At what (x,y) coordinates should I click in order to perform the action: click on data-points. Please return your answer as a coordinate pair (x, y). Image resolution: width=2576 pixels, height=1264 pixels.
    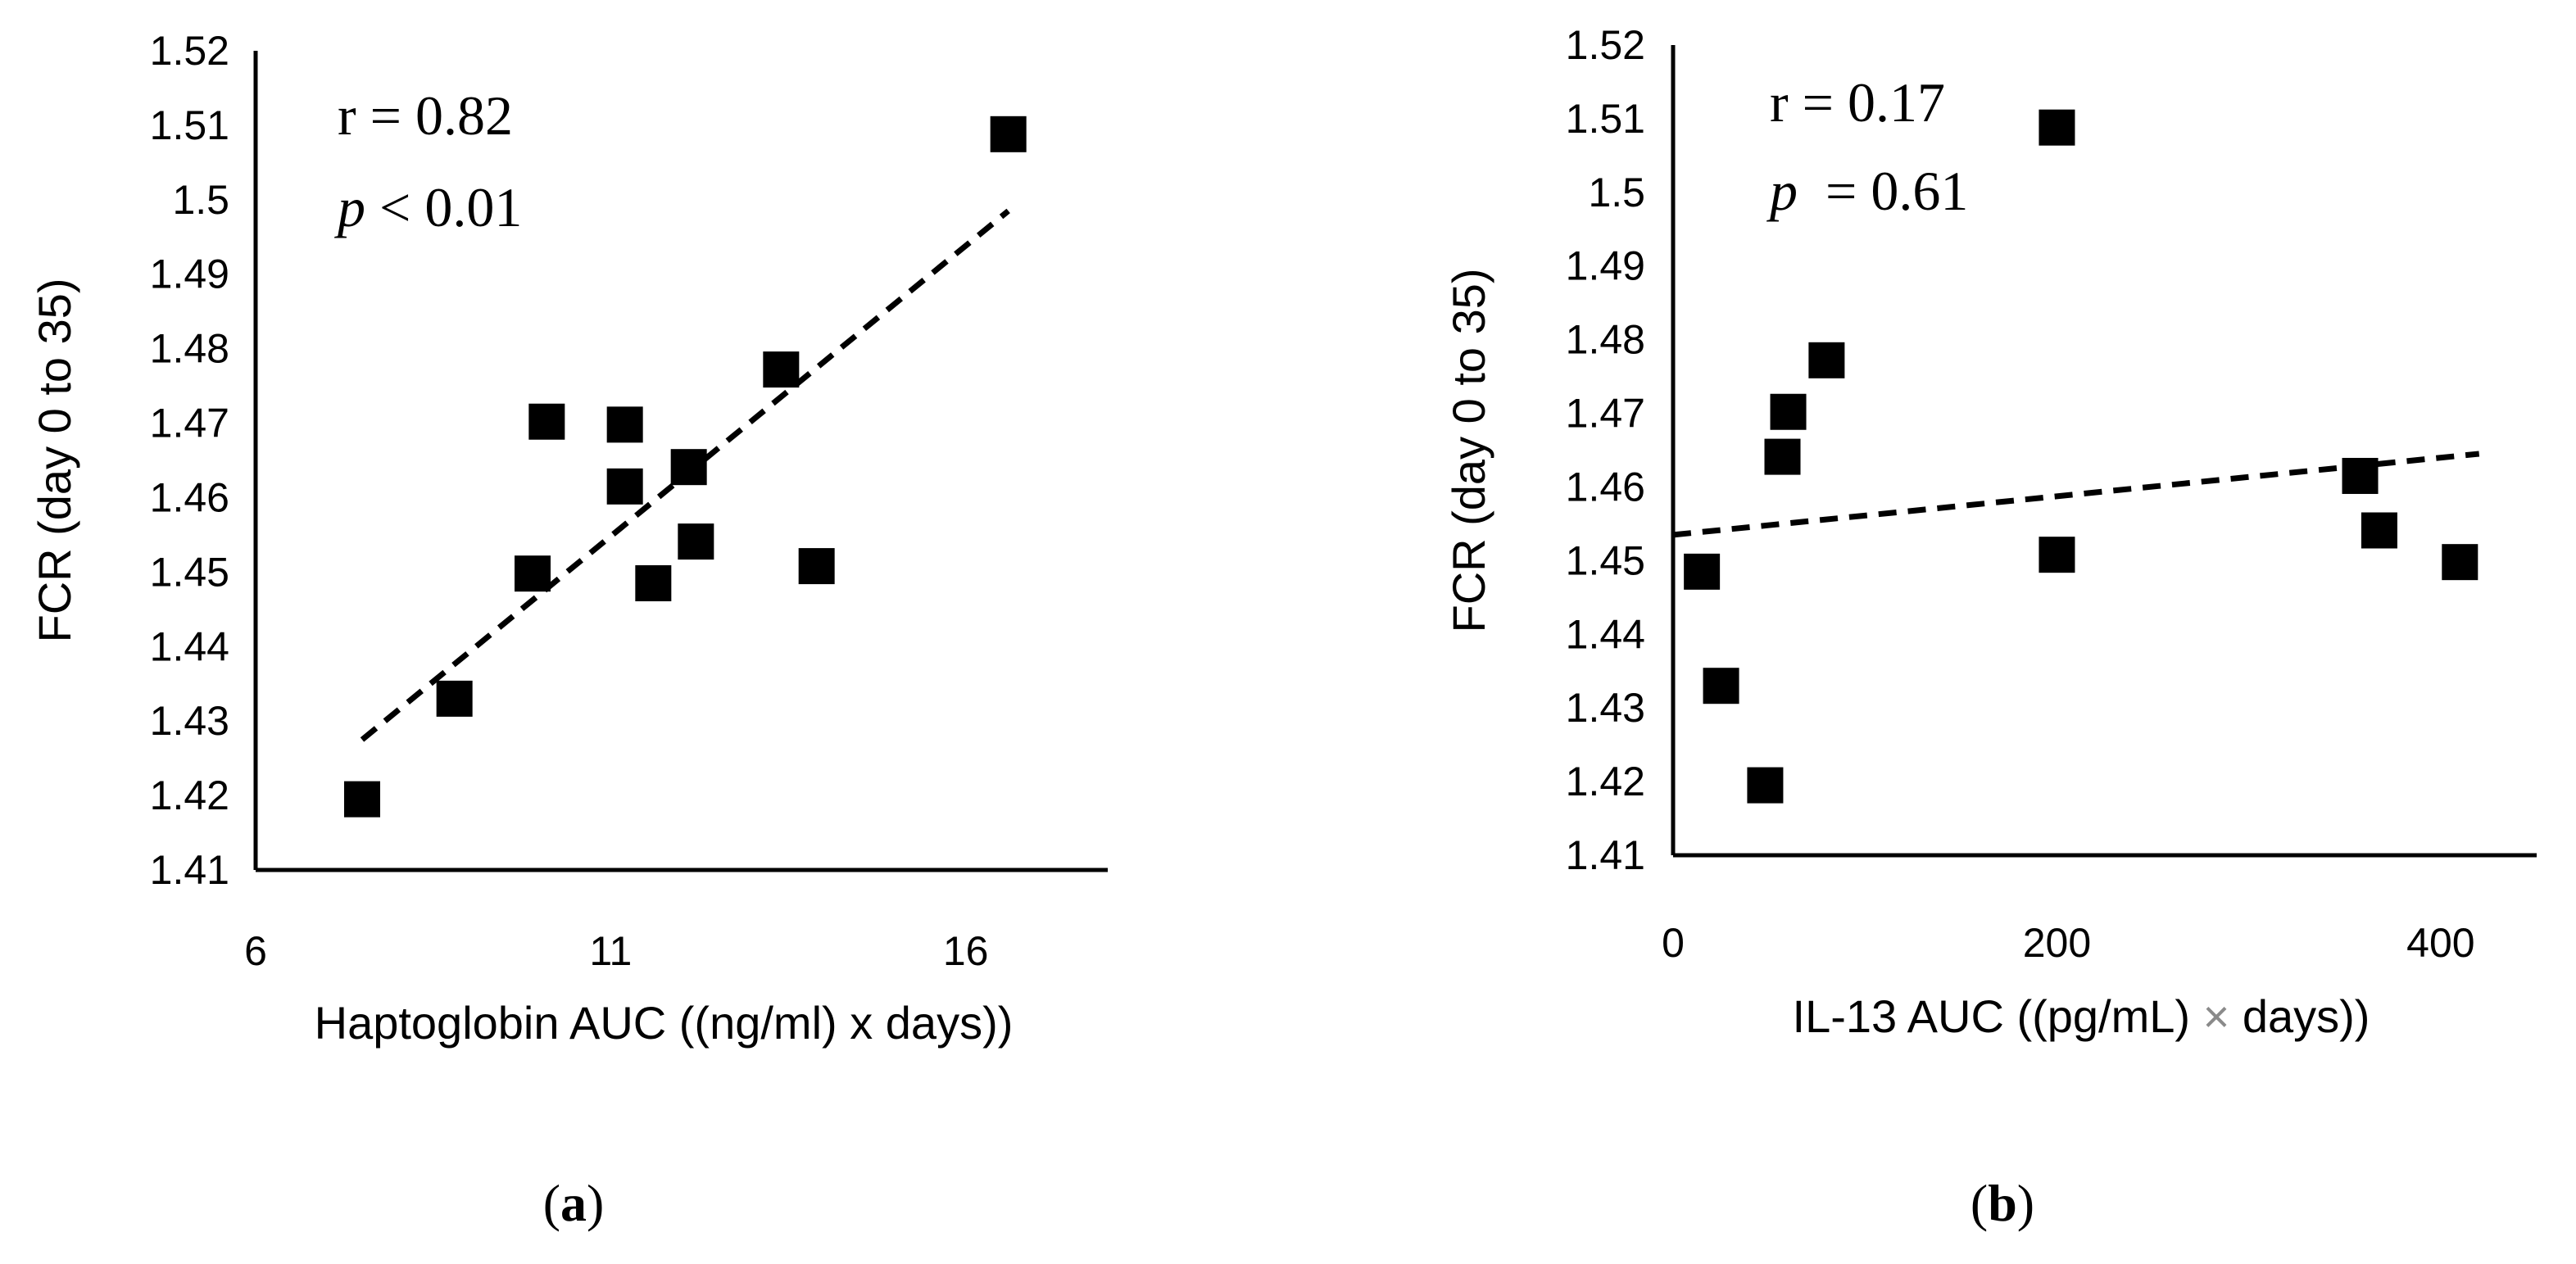
    Looking at the image, I should click on (685, 467).